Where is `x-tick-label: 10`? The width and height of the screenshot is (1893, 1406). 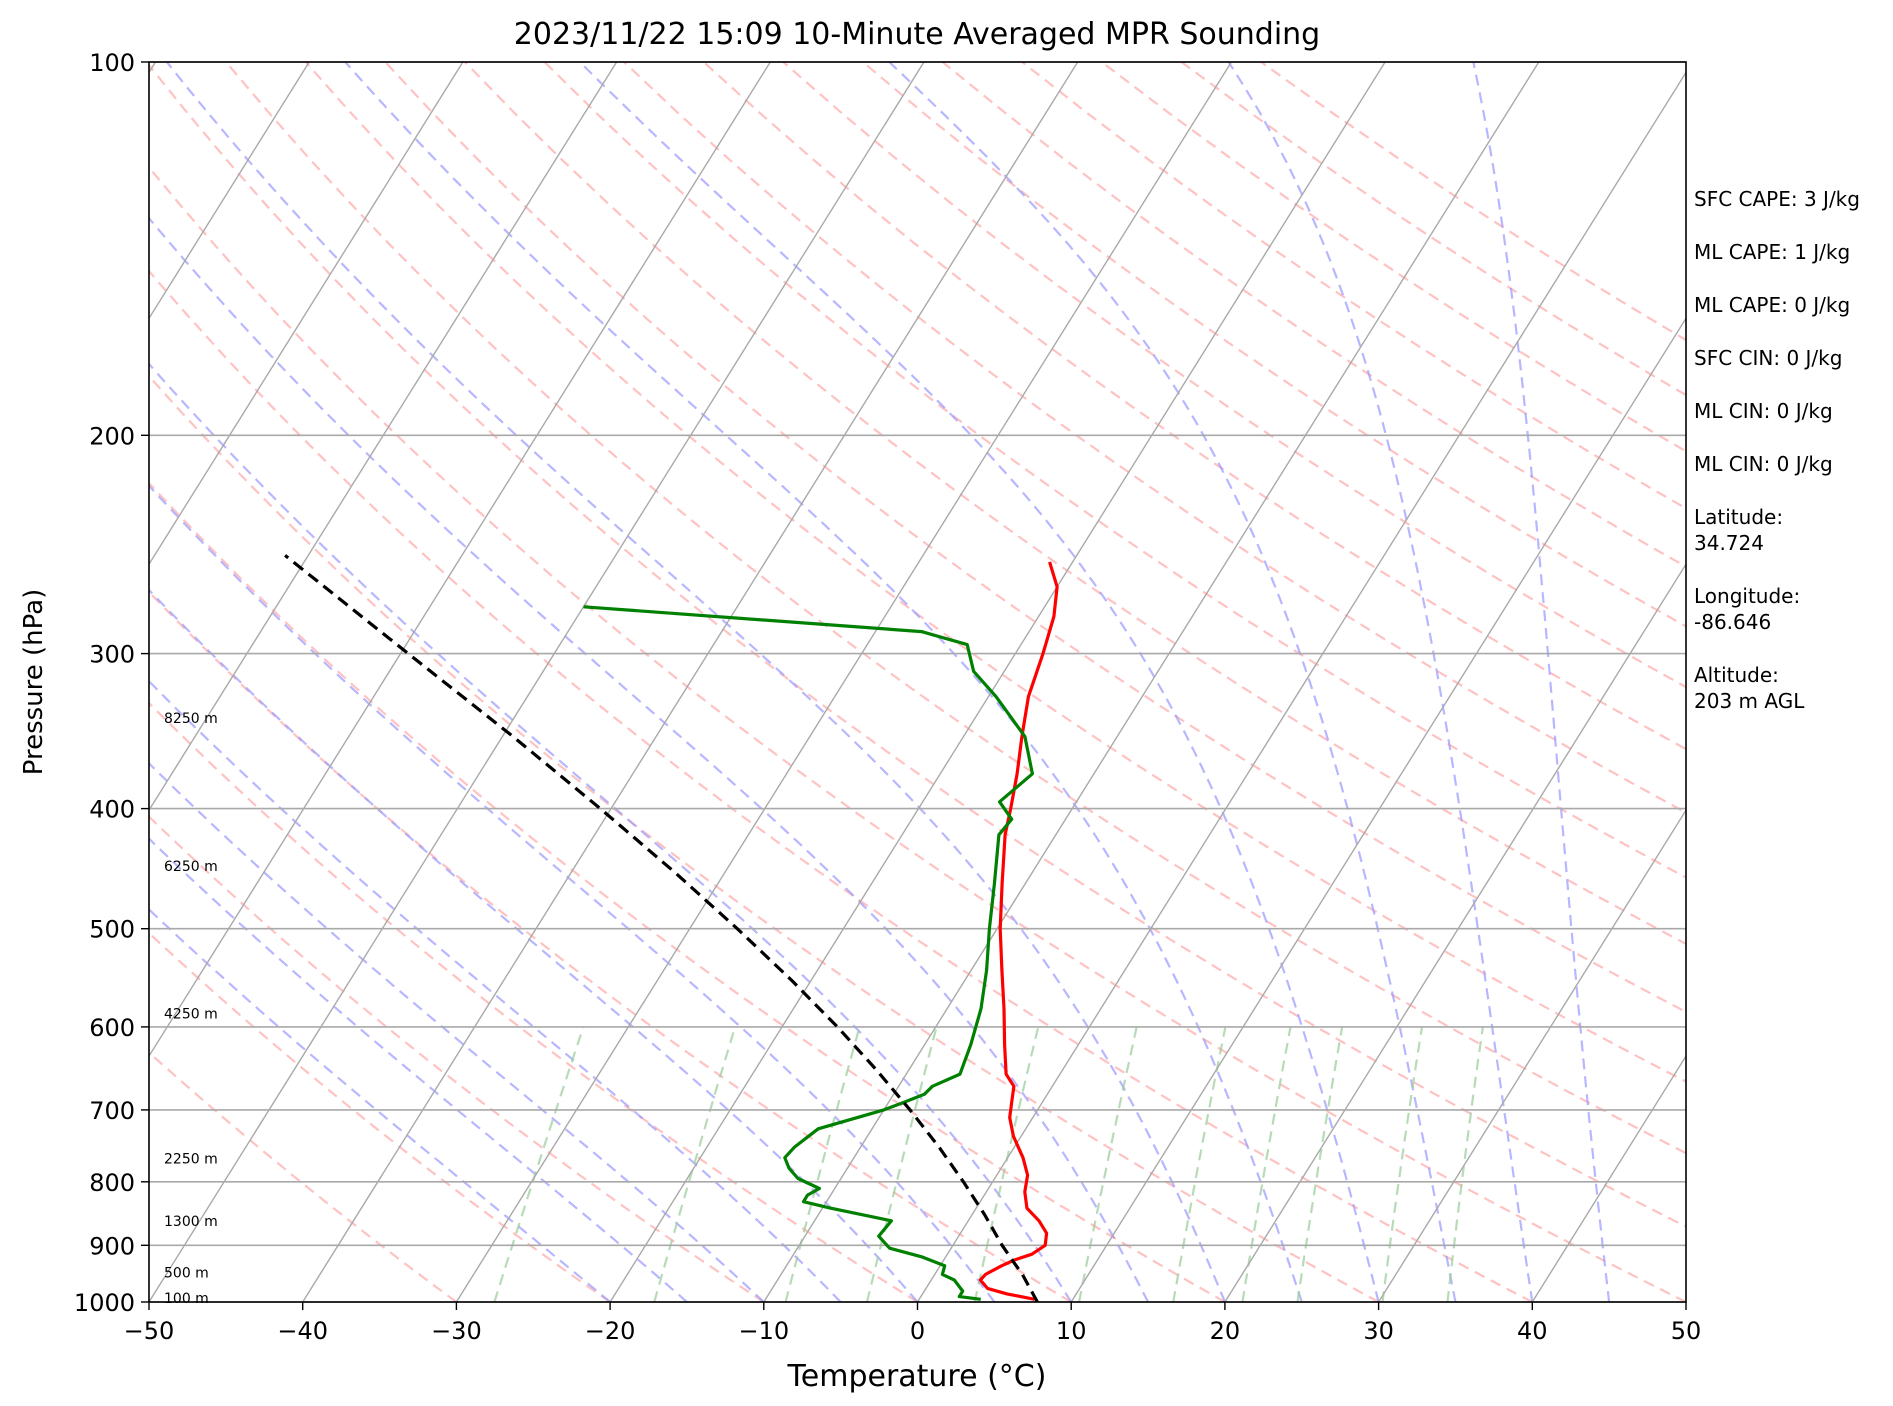 x-tick-label: 10 is located at coordinates (1071, 1331).